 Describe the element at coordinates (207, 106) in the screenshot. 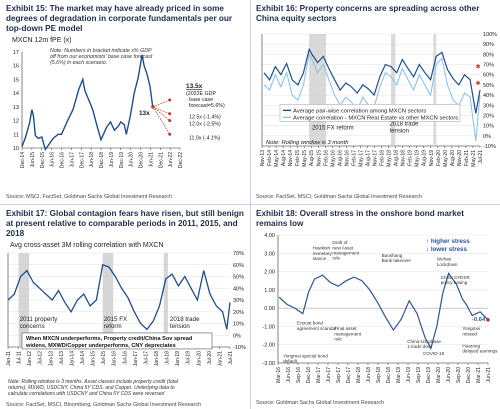

I see `scenario-label-base-note-3: forecast=5.6%)` at that location.